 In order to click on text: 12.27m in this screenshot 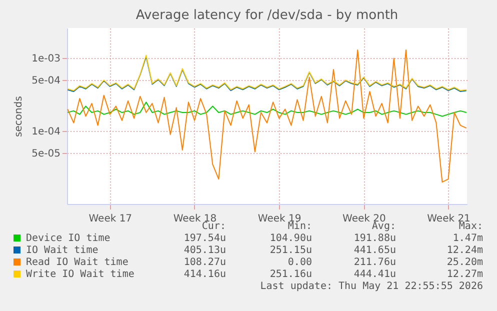, I will do `click(464, 274)`.